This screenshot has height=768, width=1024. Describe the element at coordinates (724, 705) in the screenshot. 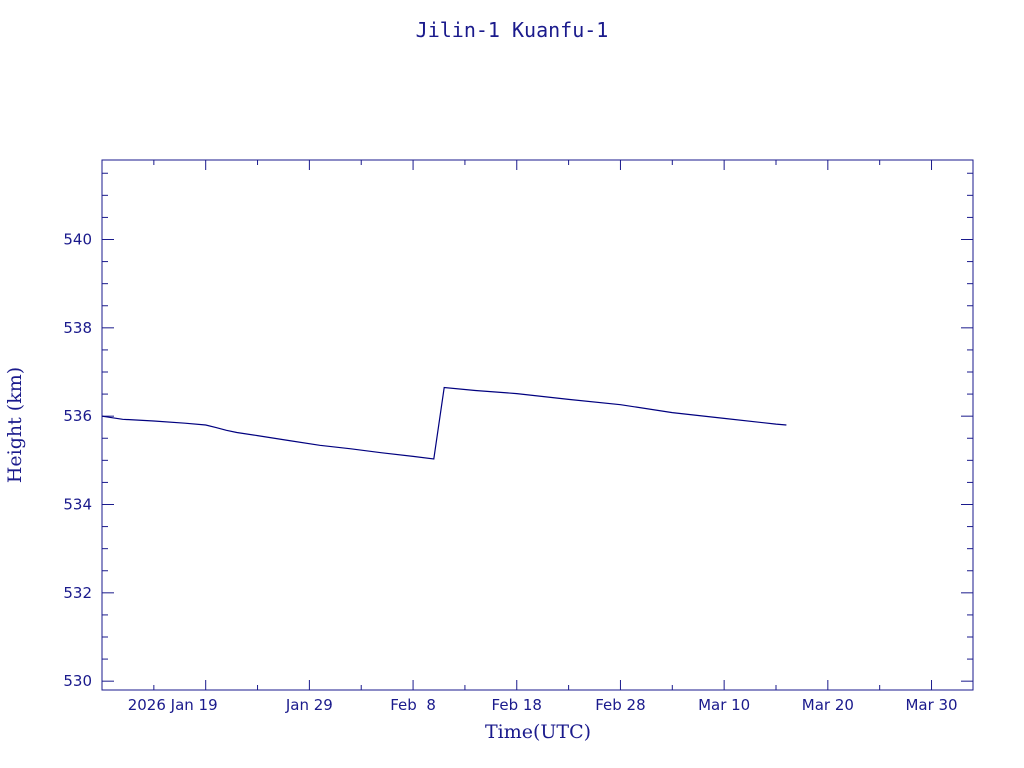

I see `x-tick-label: Mar 10` at that location.